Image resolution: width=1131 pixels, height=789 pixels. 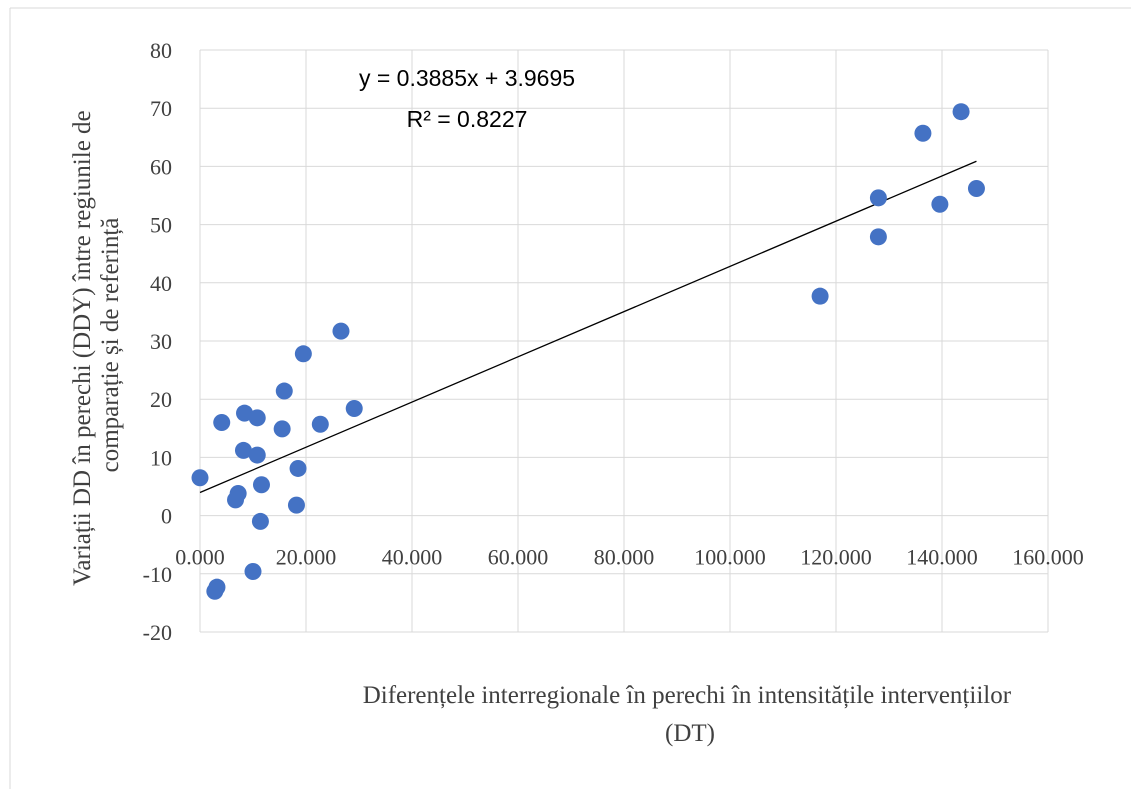 I want to click on x-tick-label: 120.000, so click(x=836, y=557).